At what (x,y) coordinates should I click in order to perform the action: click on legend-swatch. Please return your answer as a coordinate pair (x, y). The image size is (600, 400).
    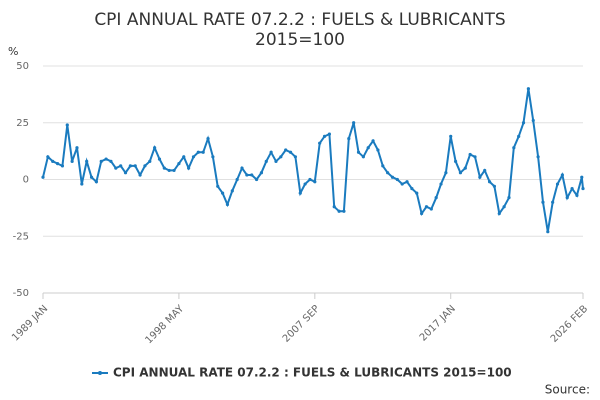
    Looking at the image, I should click on (100, 373).